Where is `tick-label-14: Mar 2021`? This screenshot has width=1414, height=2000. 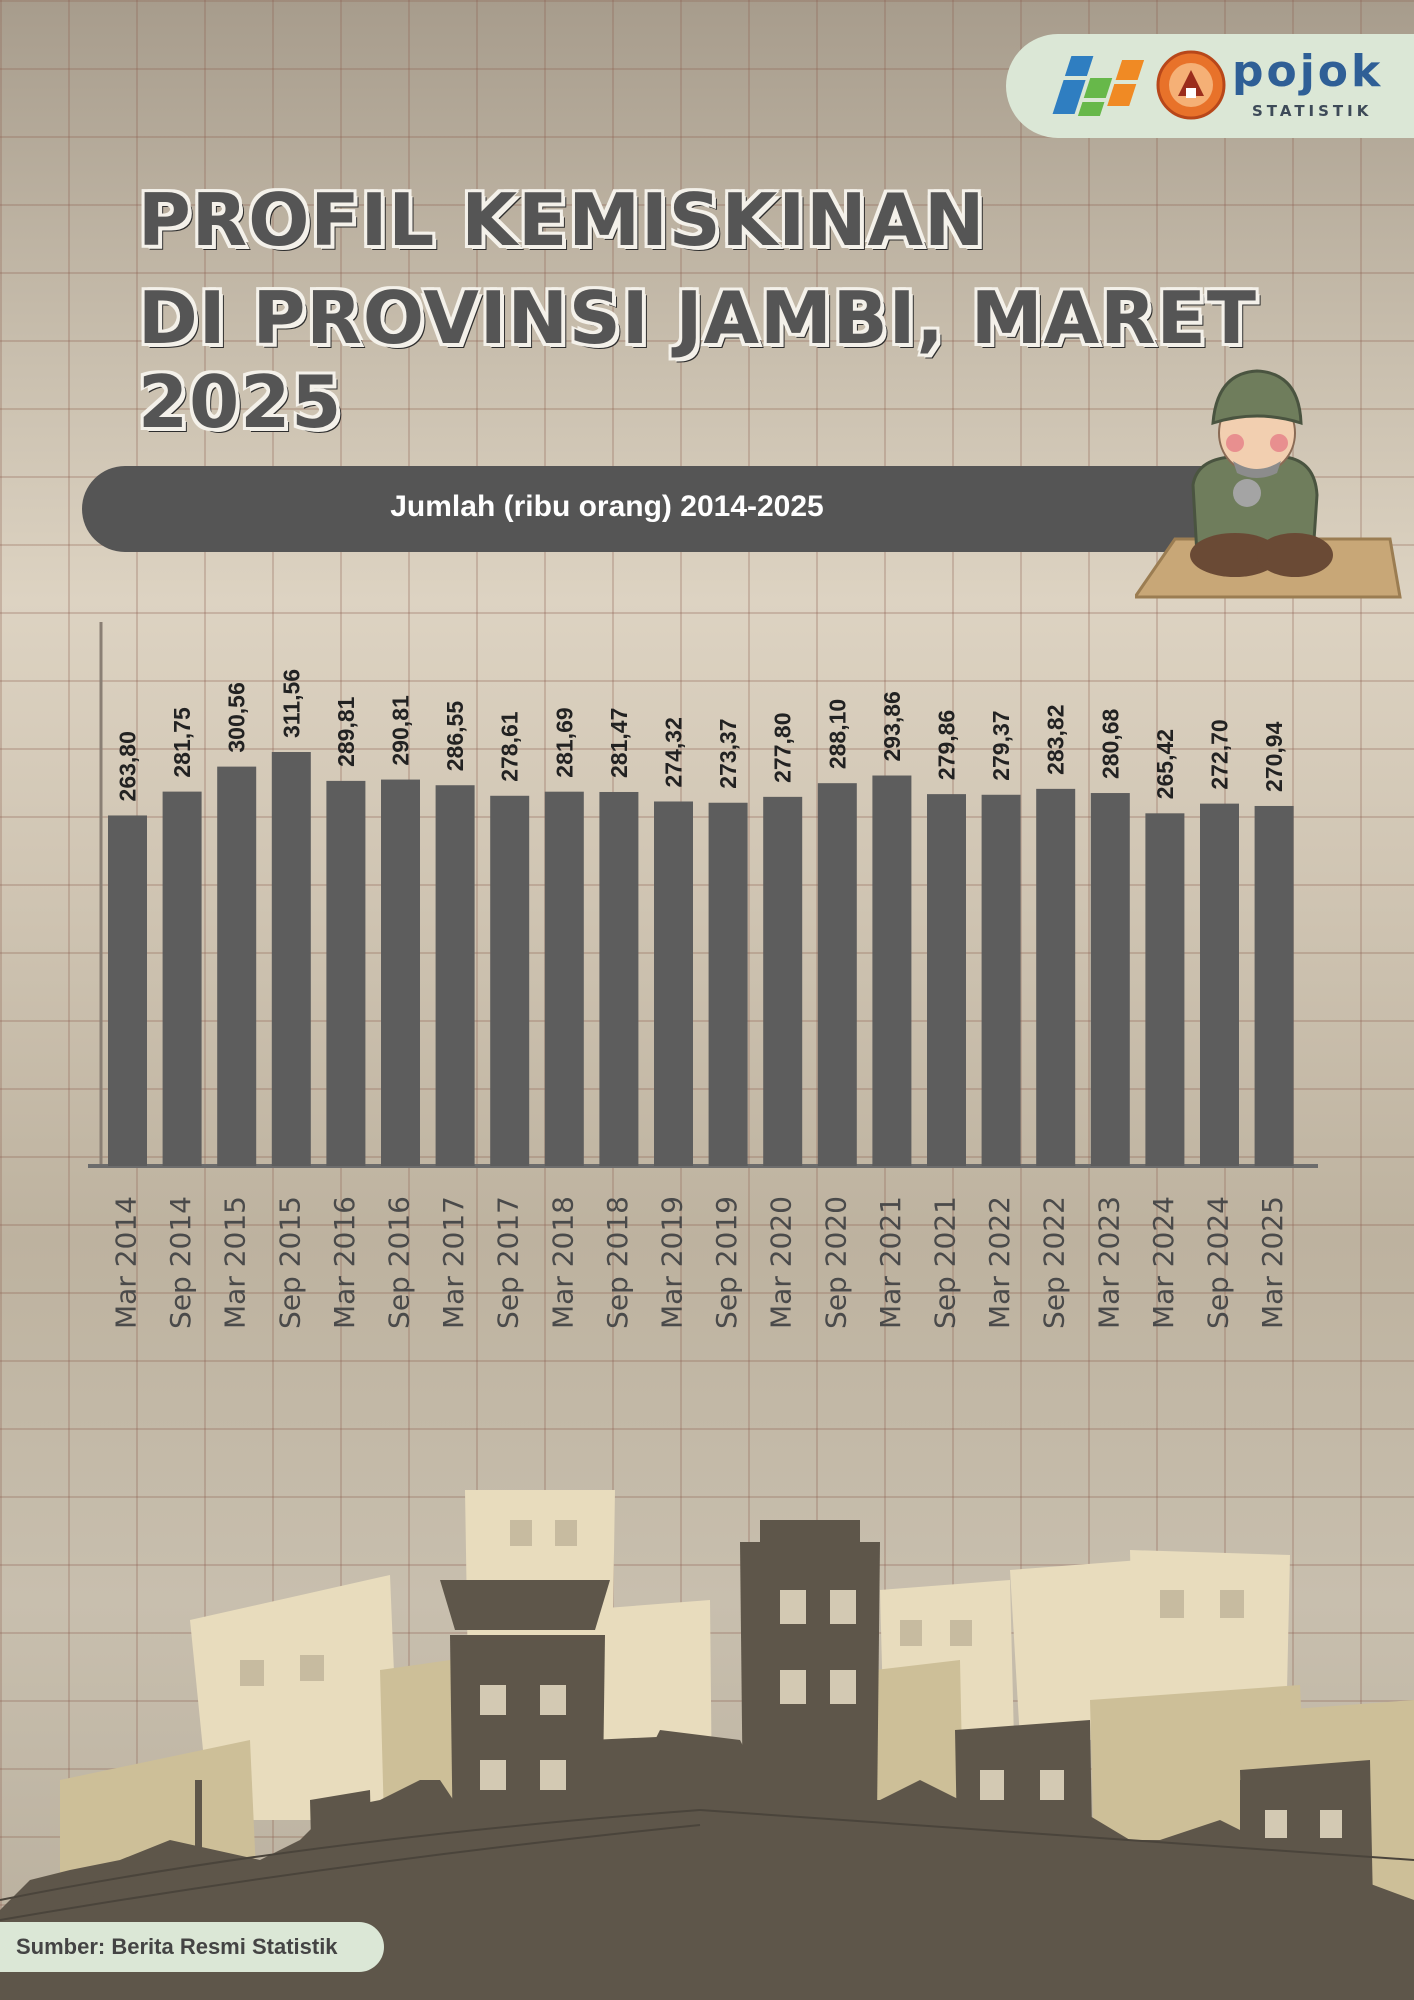
tick-label-14: Mar 2021 is located at coordinates (890, 1262).